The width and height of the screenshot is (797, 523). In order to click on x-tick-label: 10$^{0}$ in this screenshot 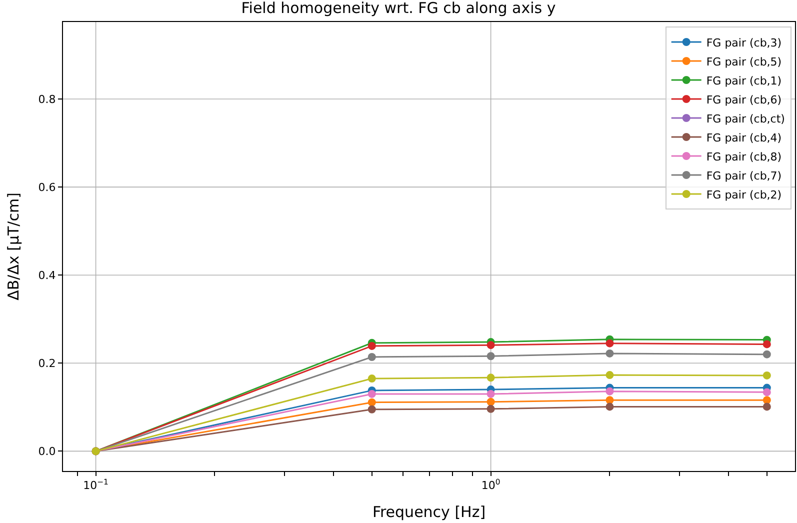, I will do `click(490, 485)`.